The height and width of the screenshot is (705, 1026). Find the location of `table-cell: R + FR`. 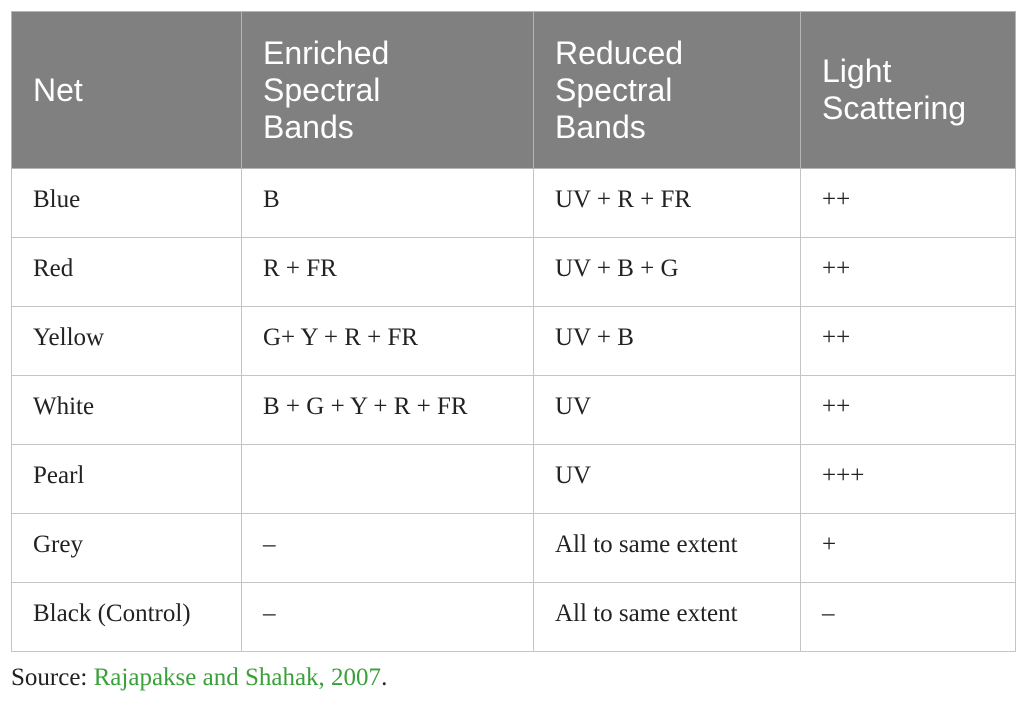

table-cell: R + FR is located at coordinates (387, 272).